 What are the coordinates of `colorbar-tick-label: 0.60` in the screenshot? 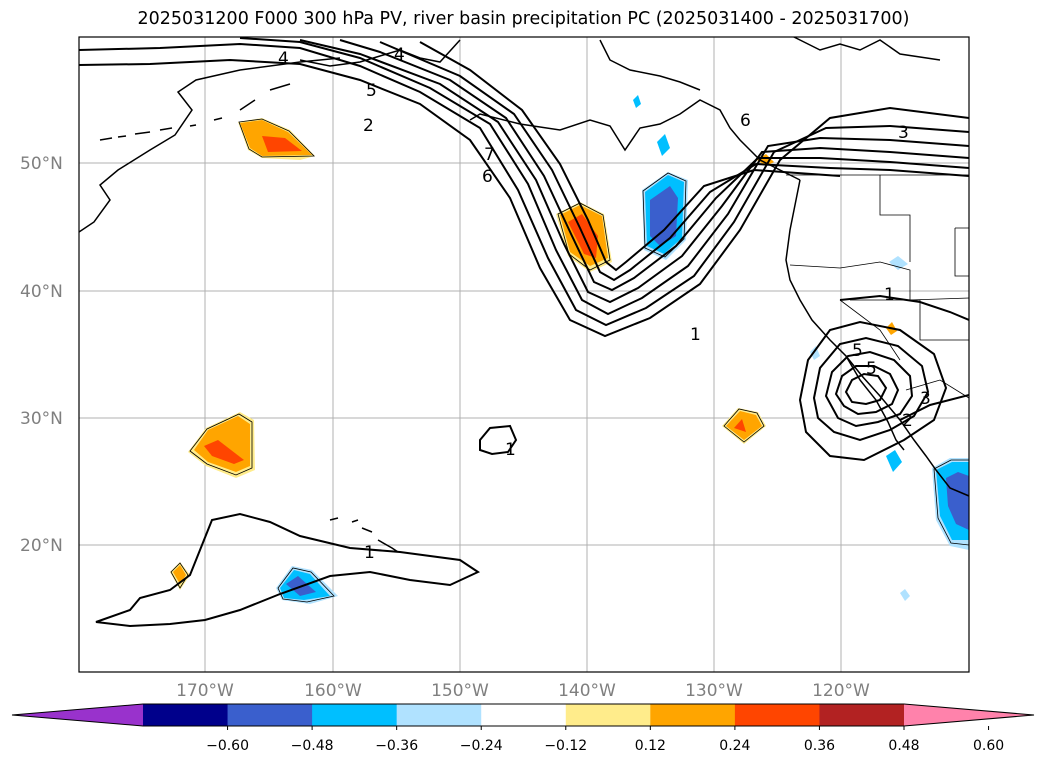 It's located at (988, 746).